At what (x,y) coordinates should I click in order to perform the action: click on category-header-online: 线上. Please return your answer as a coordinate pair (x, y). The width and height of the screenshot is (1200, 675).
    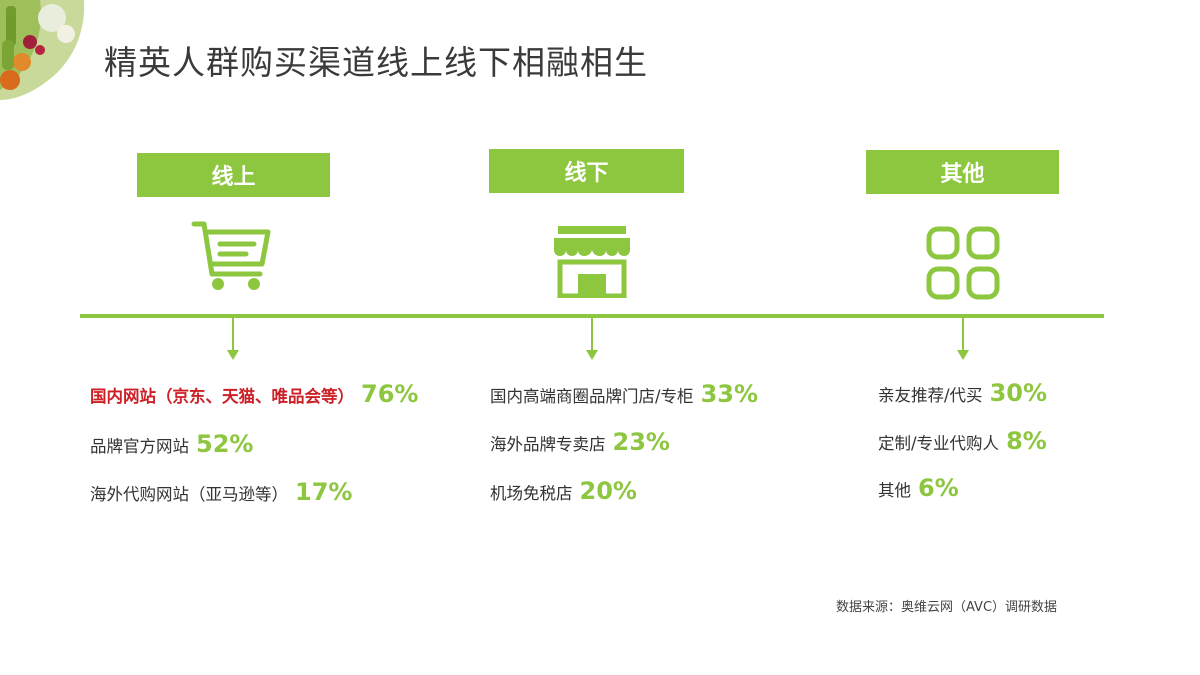
    Looking at the image, I should click on (233, 175).